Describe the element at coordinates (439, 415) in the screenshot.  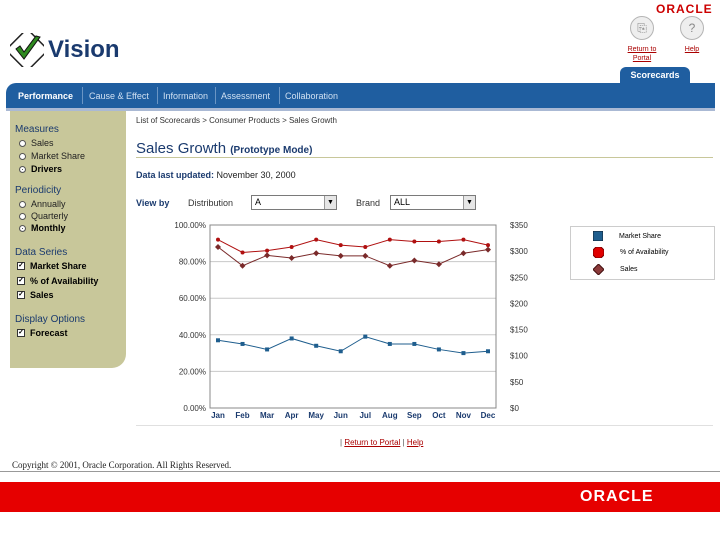
I see `x-tick-label: Oct` at that location.